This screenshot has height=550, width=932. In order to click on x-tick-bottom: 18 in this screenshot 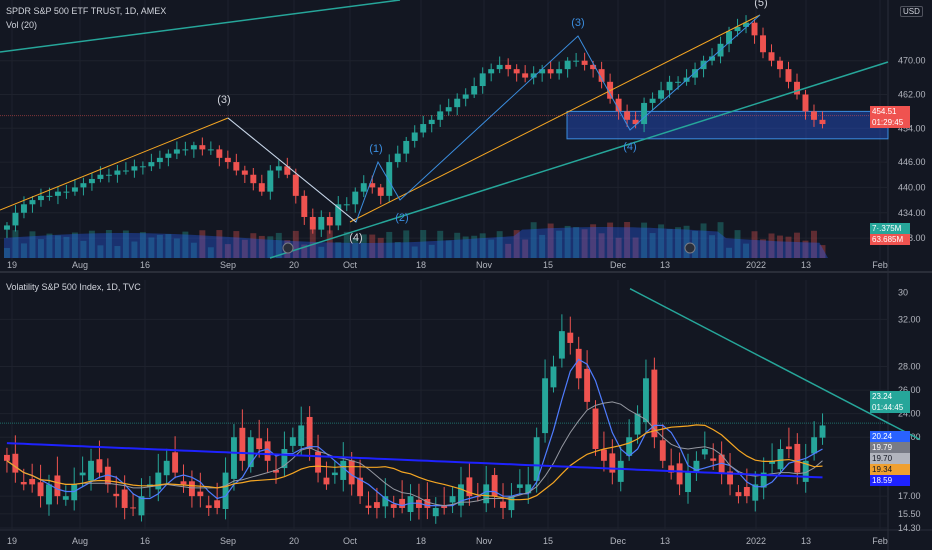, I will do `click(421, 541)`.